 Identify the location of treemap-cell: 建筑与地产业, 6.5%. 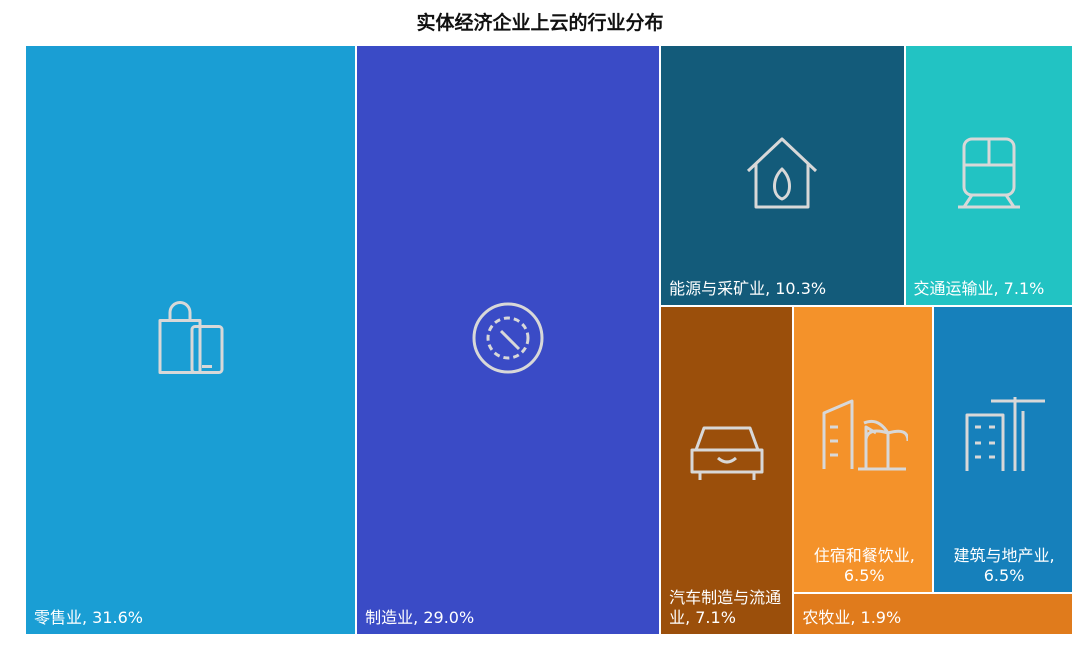
(1003, 449).